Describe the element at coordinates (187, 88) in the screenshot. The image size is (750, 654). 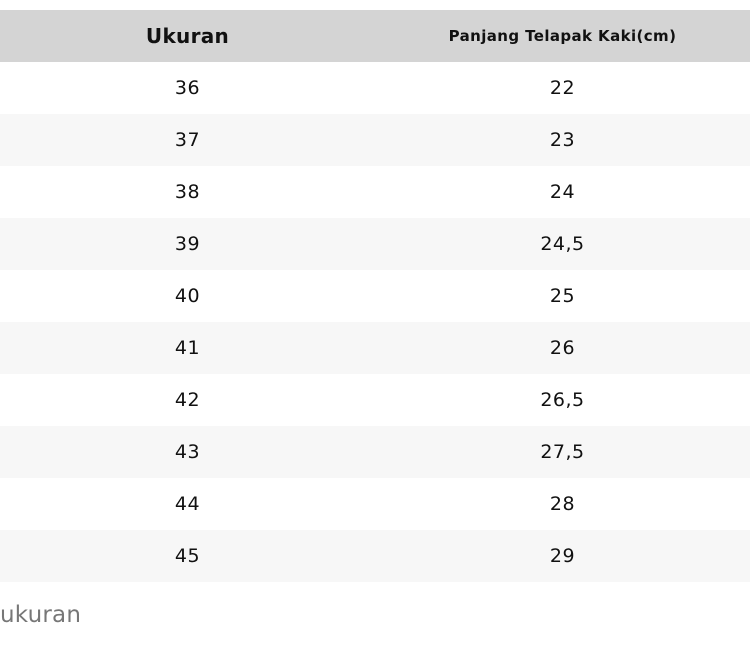
I see `size-cell: 36` at that location.